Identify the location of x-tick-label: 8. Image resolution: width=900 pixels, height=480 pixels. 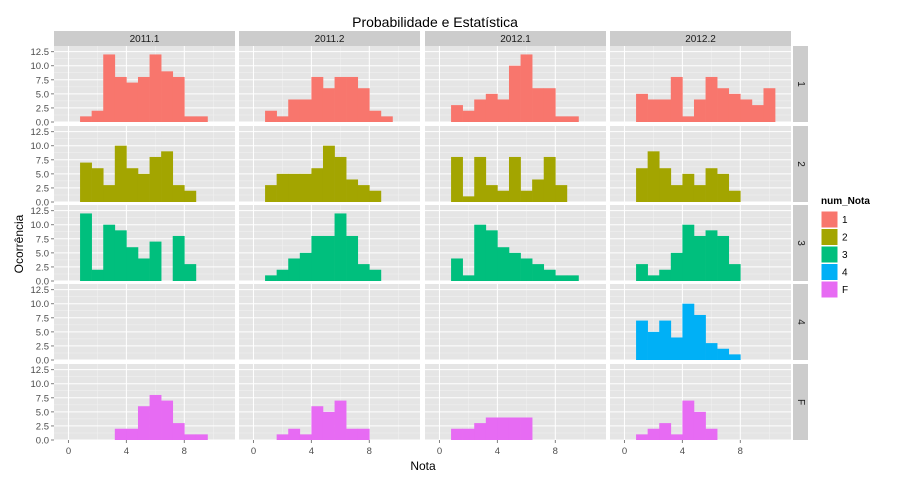
(555, 451).